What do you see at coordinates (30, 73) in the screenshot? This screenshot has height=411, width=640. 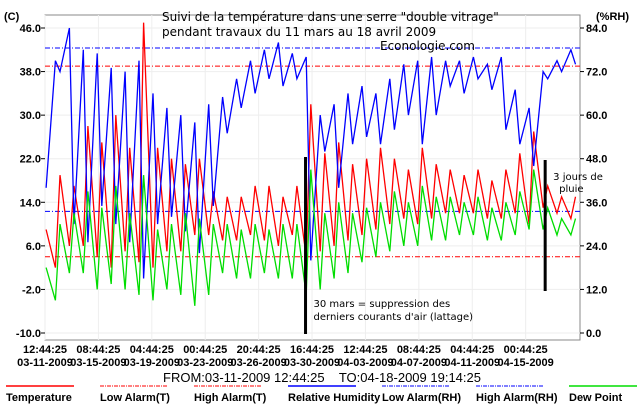 I see `y-left-tick-label: 38.0` at bounding box center [30, 73].